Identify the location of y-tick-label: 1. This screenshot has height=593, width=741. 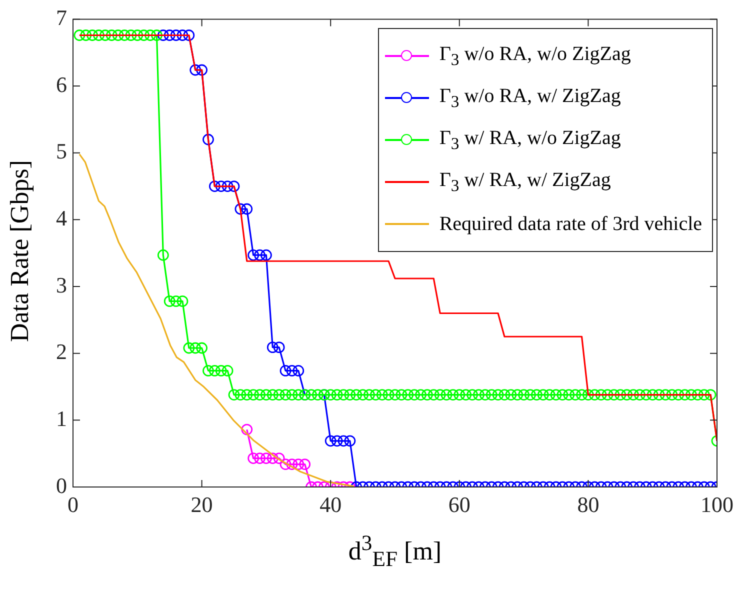
(61, 418).